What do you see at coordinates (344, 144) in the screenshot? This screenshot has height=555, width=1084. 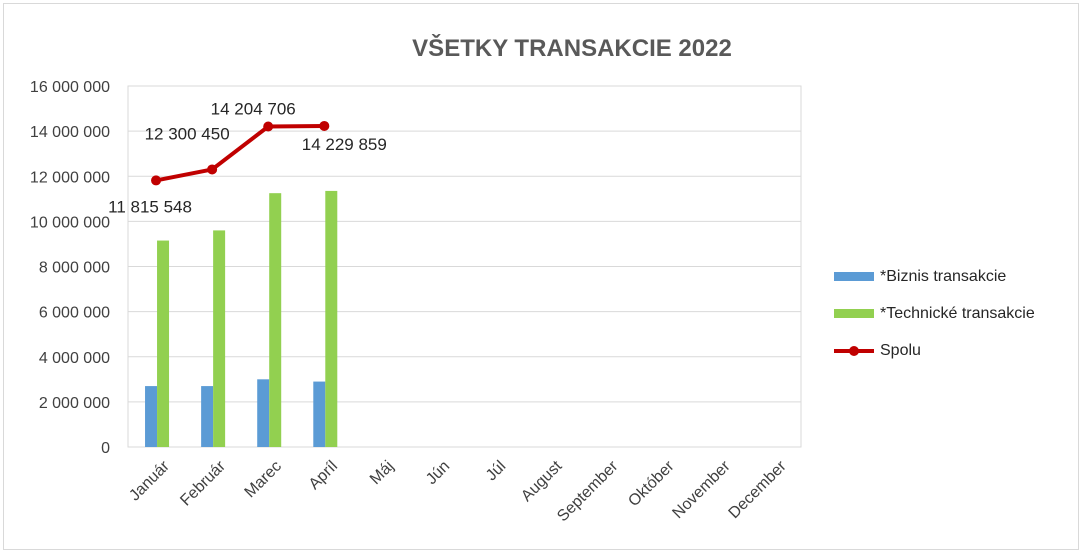 I see `data-label: 14 229 859` at bounding box center [344, 144].